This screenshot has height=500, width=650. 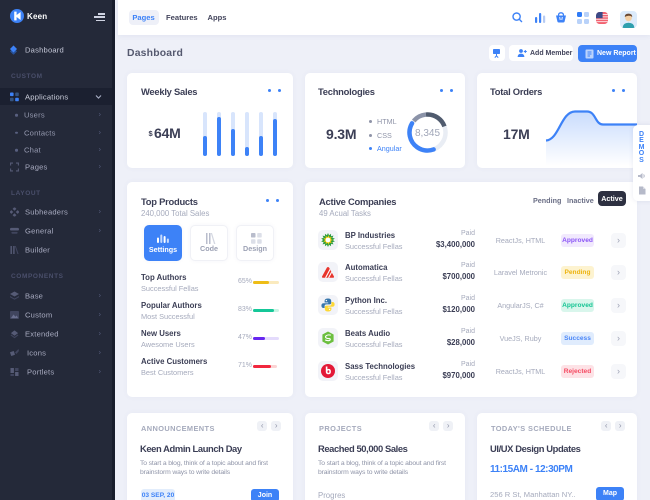 I want to click on svg-text: 8,345, so click(x=427, y=133).